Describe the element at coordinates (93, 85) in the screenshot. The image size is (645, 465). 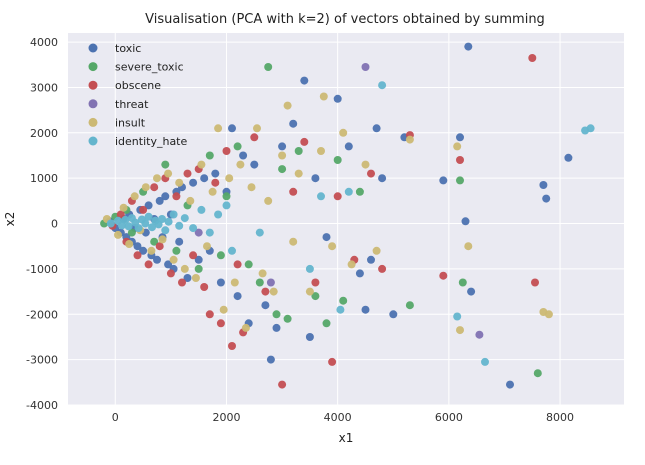
I see `legend-marker-obscene` at that location.